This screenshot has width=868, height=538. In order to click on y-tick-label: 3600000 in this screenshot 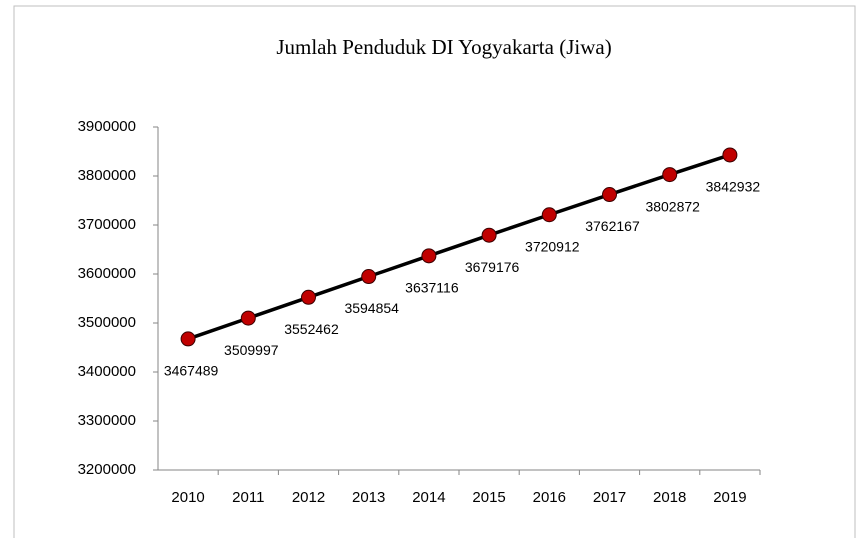, I will do `click(107, 273)`.